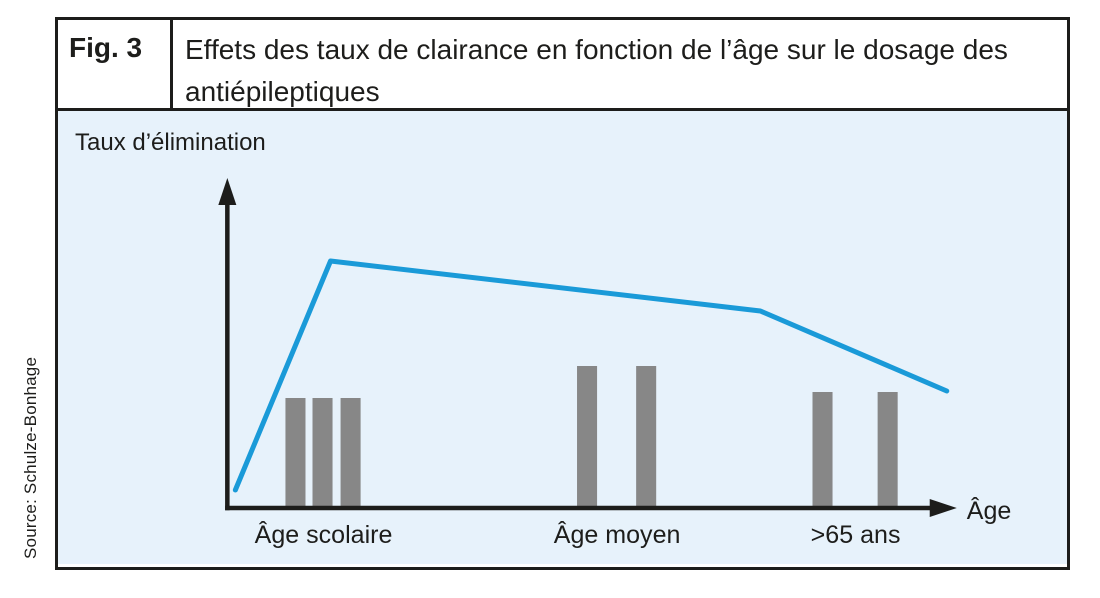 Image resolution: width=1100 pixels, height=598 pixels. Describe the element at coordinates (856, 535) in the screenshot. I see `x-category-label: >65 ans` at that location.